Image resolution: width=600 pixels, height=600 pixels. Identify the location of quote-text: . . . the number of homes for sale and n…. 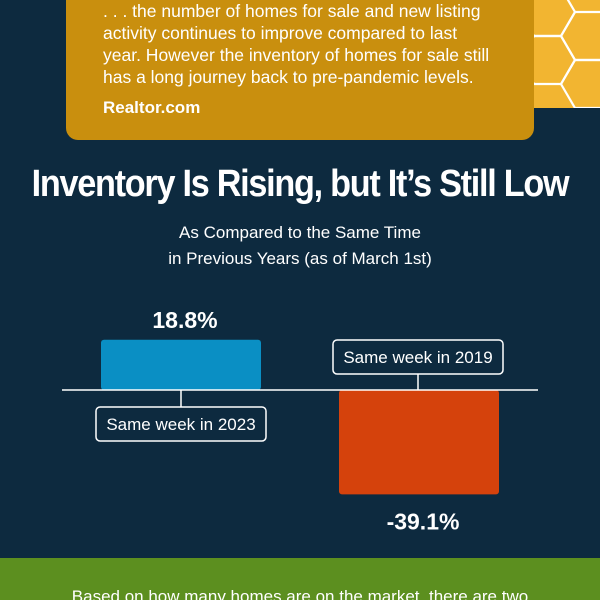
(296, 44).